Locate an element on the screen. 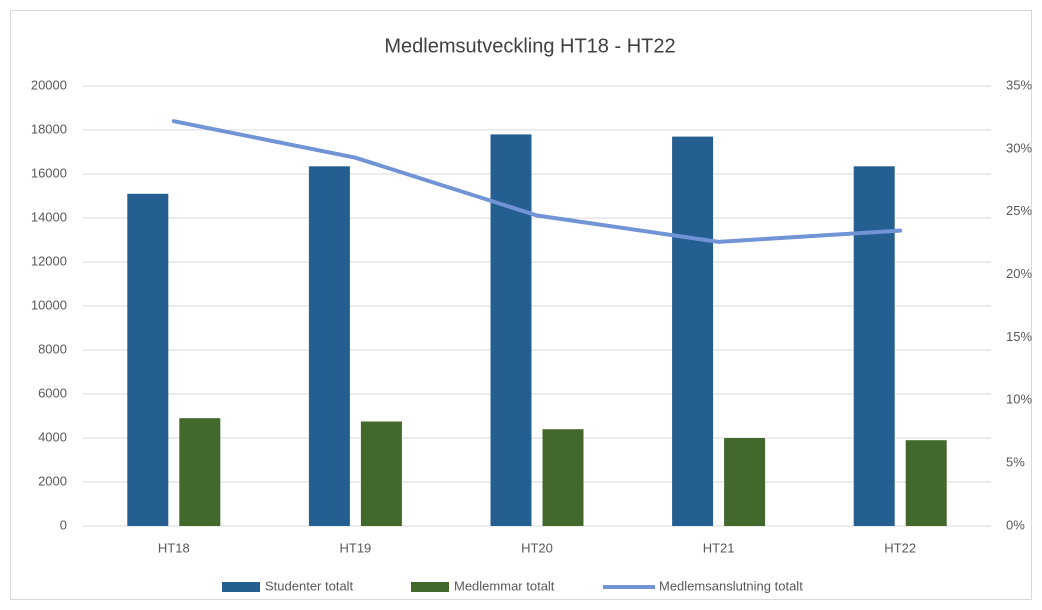  y-tick-label: 16000 is located at coordinates (49, 172).